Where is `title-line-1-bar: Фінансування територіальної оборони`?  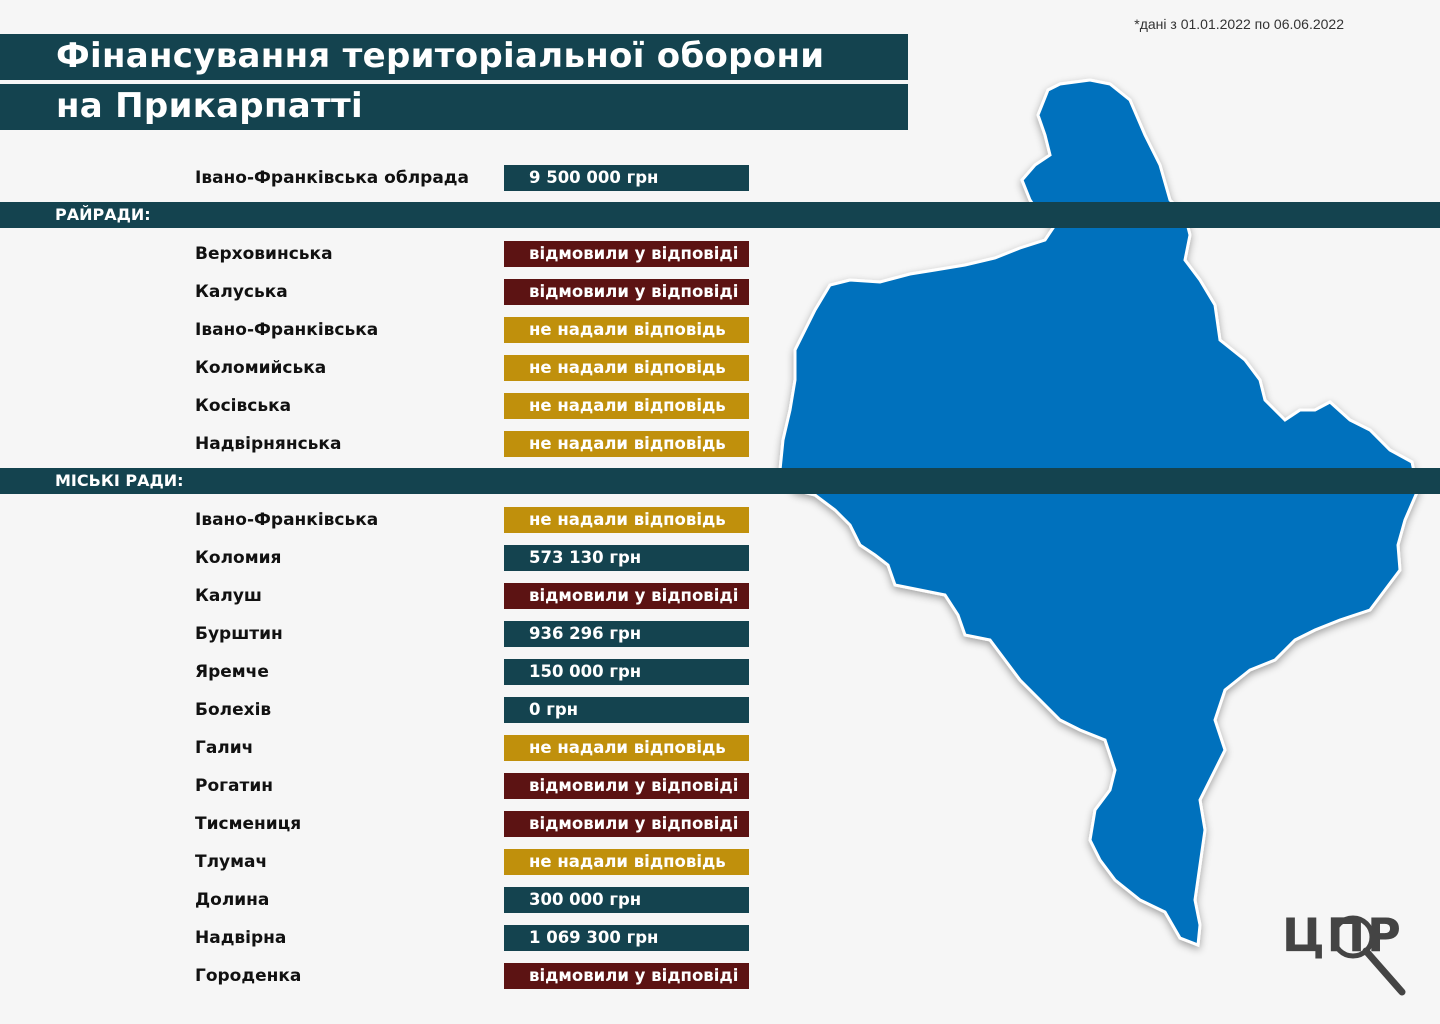 title-line-1-bar: Фінансування територіальної оборони is located at coordinates (454, 57).